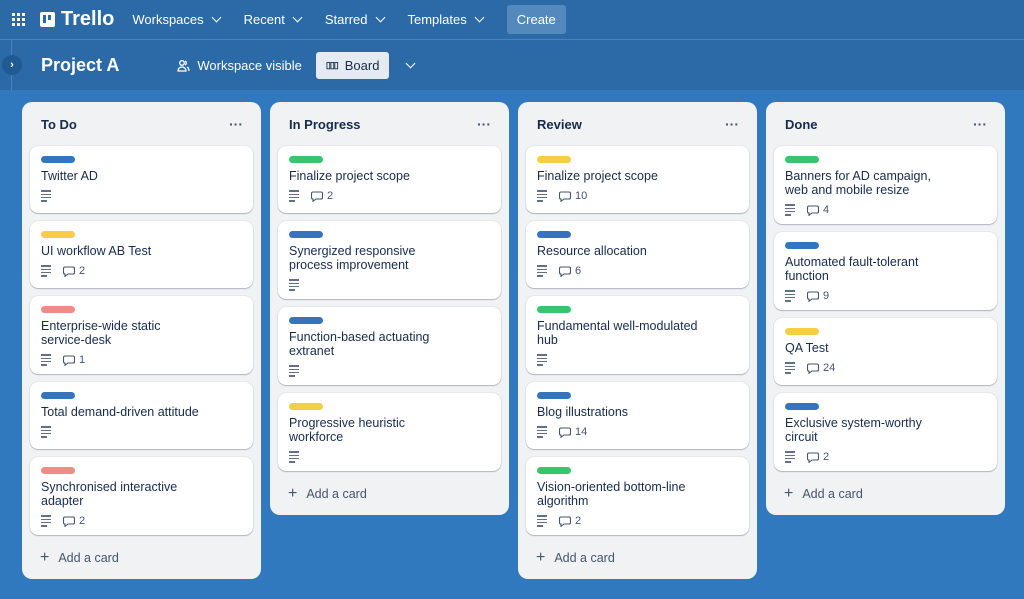  Describe the element at coordinates (264, 19) in the screenshot. I see `nav-label: Recent` at that location.